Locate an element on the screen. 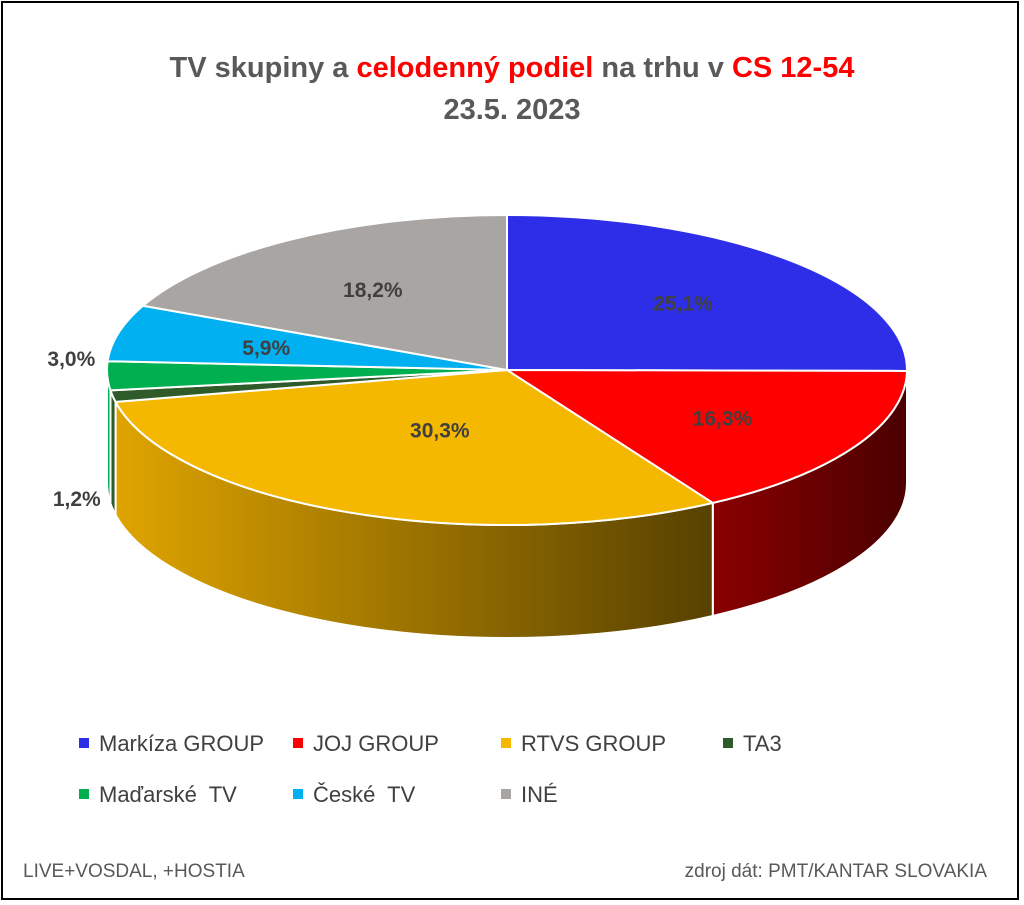 This screenshot has width=1024, height=905. slice-ine is located at coordinates (324, 292).